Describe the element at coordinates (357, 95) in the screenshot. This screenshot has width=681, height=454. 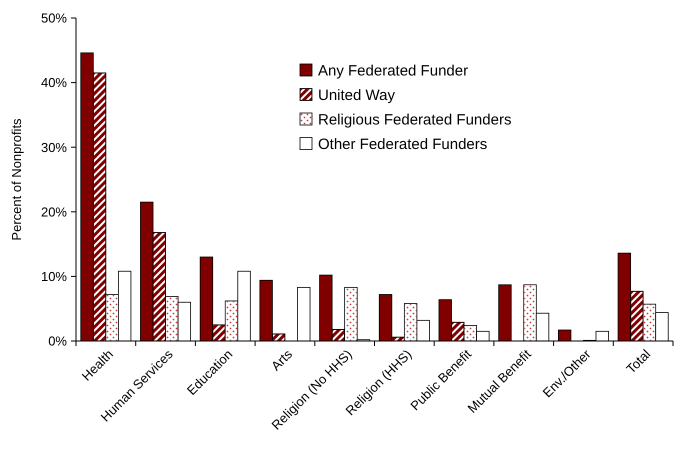
I see `legend-label: United Way` at that location.